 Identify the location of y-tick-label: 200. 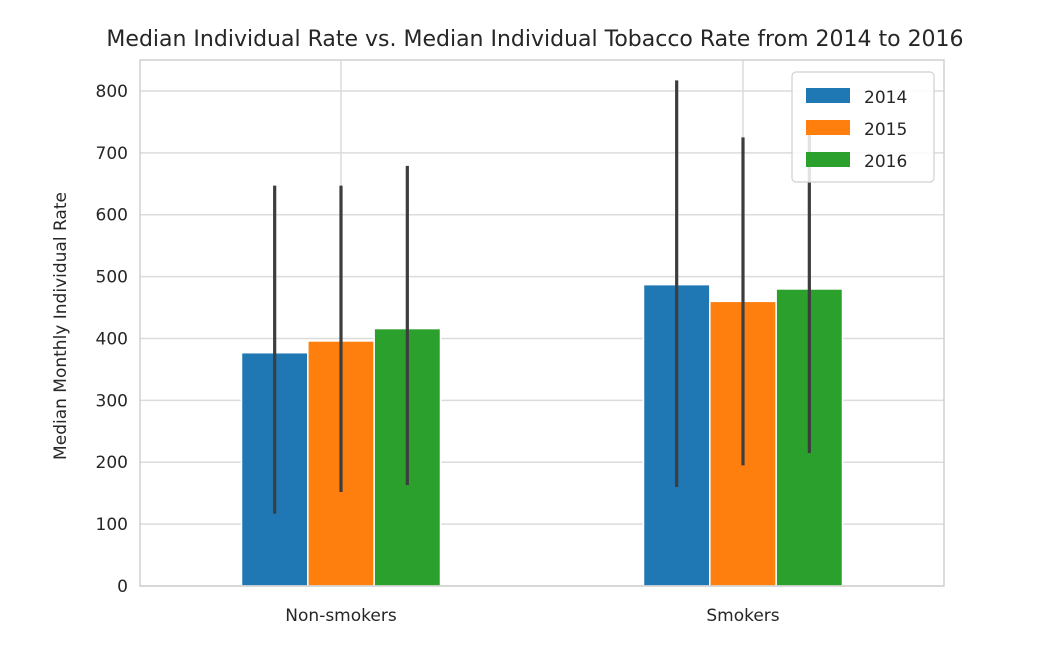
(112, 463).